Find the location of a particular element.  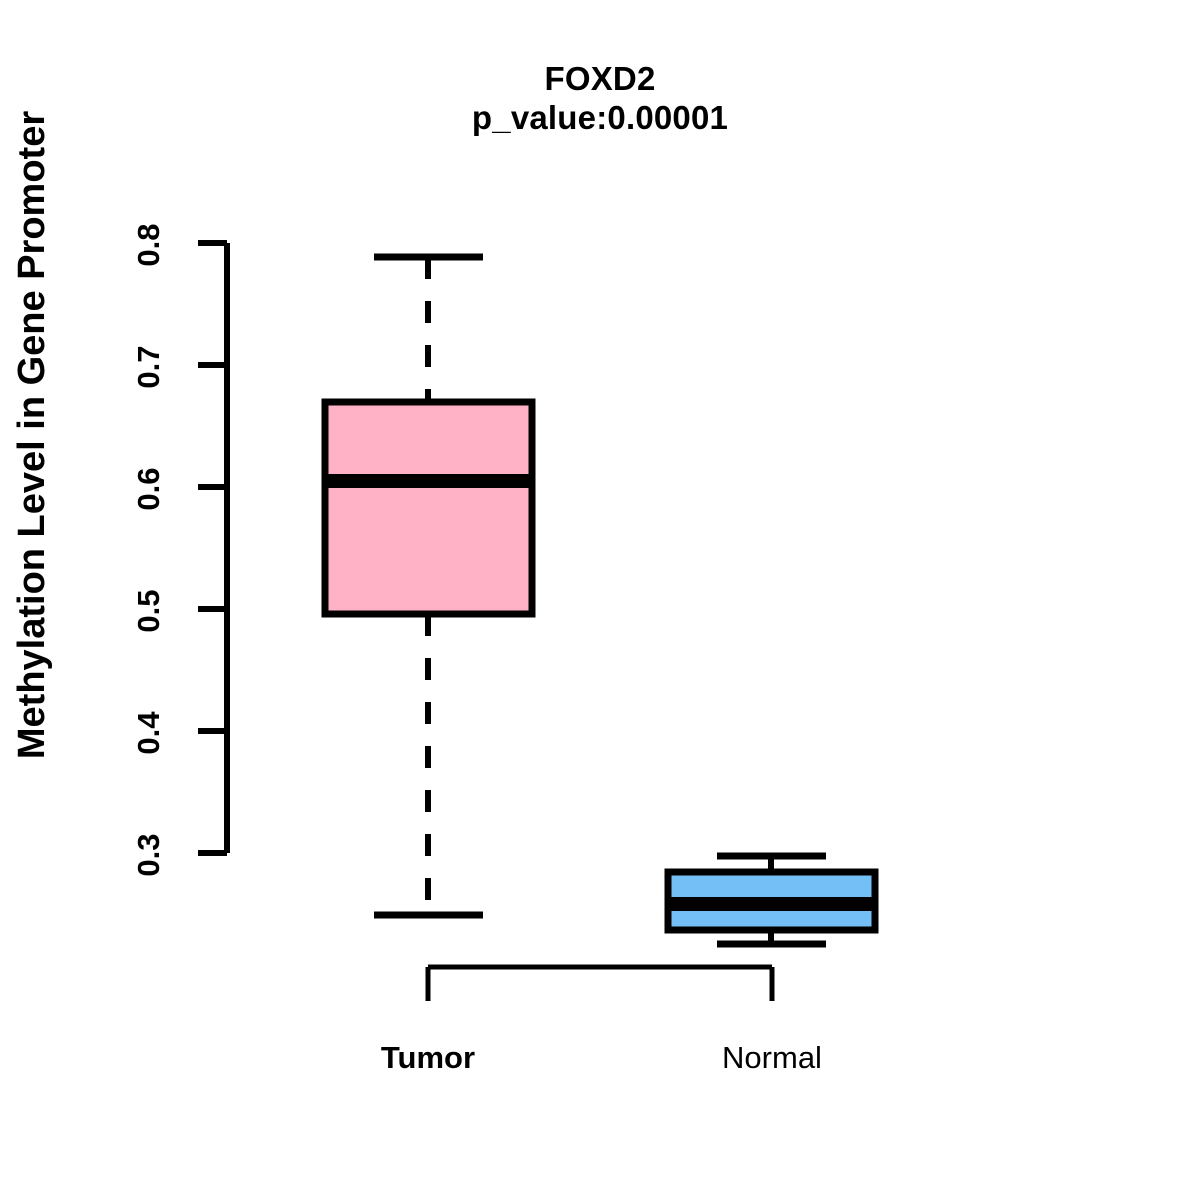

pvalue-annotation: p_value:0.00001 is located at coordinates (600, 117).